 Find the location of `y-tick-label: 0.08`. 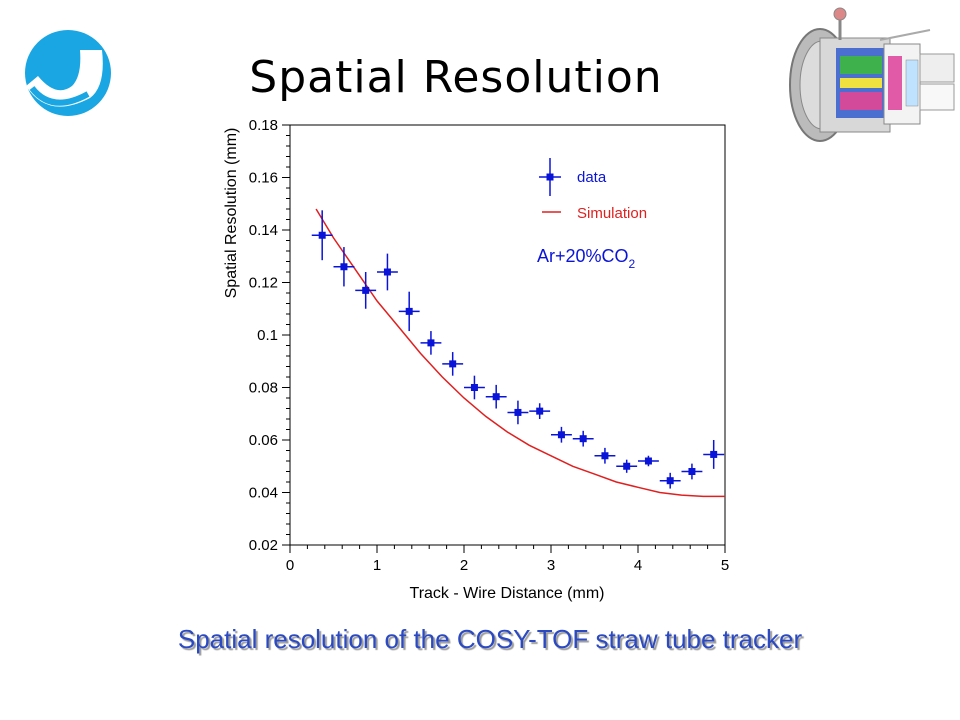

y-tick-label: 0.08 is located at coordinates (263, 388).